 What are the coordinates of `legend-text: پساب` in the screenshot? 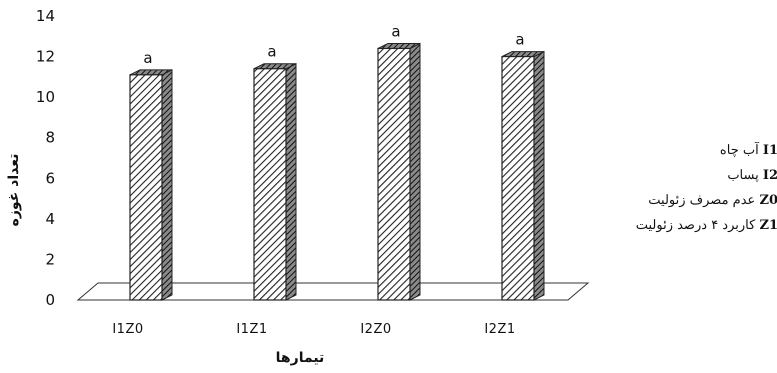 It's located at (745, 175).